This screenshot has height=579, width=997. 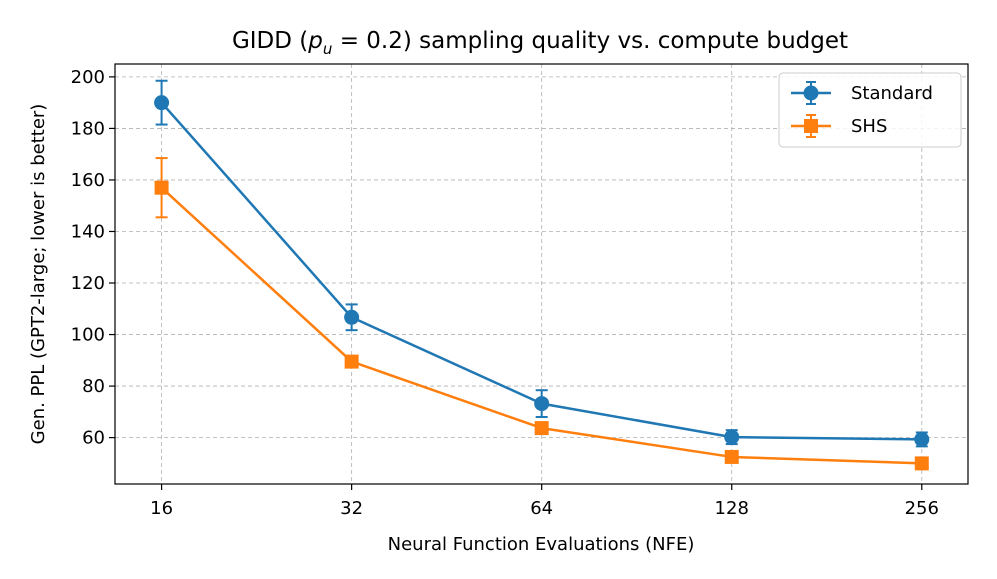 I want to click on x-tick-label: 256, so click(x=922, y=508).